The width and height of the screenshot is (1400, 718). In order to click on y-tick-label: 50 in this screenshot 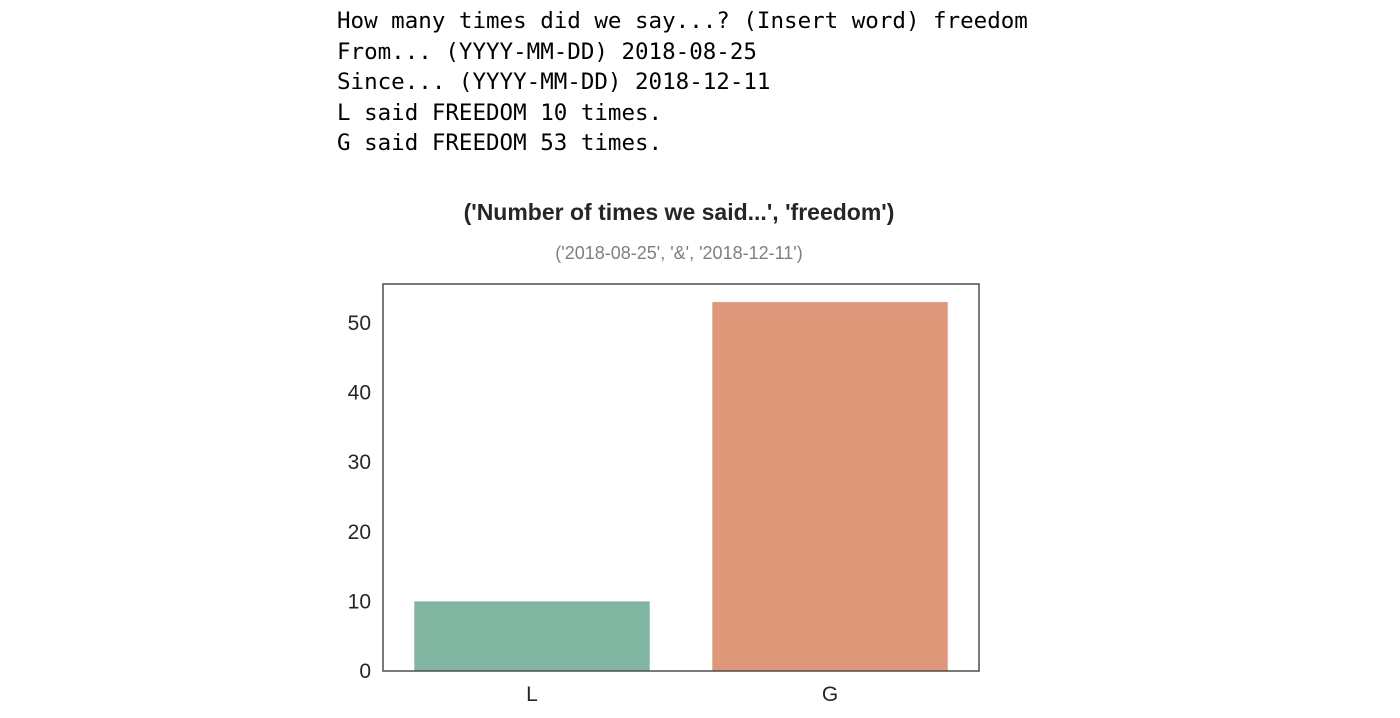, I will do `click(359, 323)`.